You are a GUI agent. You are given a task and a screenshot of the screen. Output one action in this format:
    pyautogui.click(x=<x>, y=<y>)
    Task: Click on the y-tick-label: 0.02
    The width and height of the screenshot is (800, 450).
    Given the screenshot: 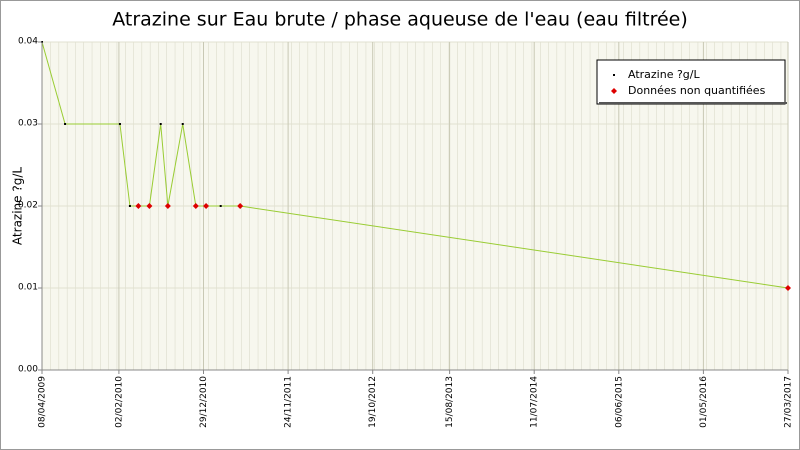 What is the action you would take?
    pyautogui.click(x=28, y=206)
    